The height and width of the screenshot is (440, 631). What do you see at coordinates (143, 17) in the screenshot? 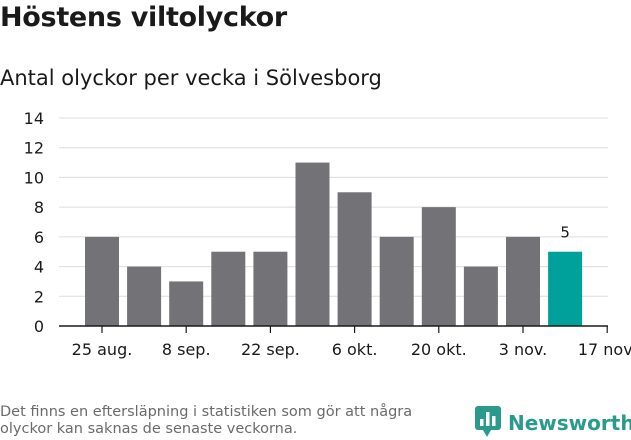
I see `chart-title: Höstens viltolyckor` at bounding box center [143, 17].